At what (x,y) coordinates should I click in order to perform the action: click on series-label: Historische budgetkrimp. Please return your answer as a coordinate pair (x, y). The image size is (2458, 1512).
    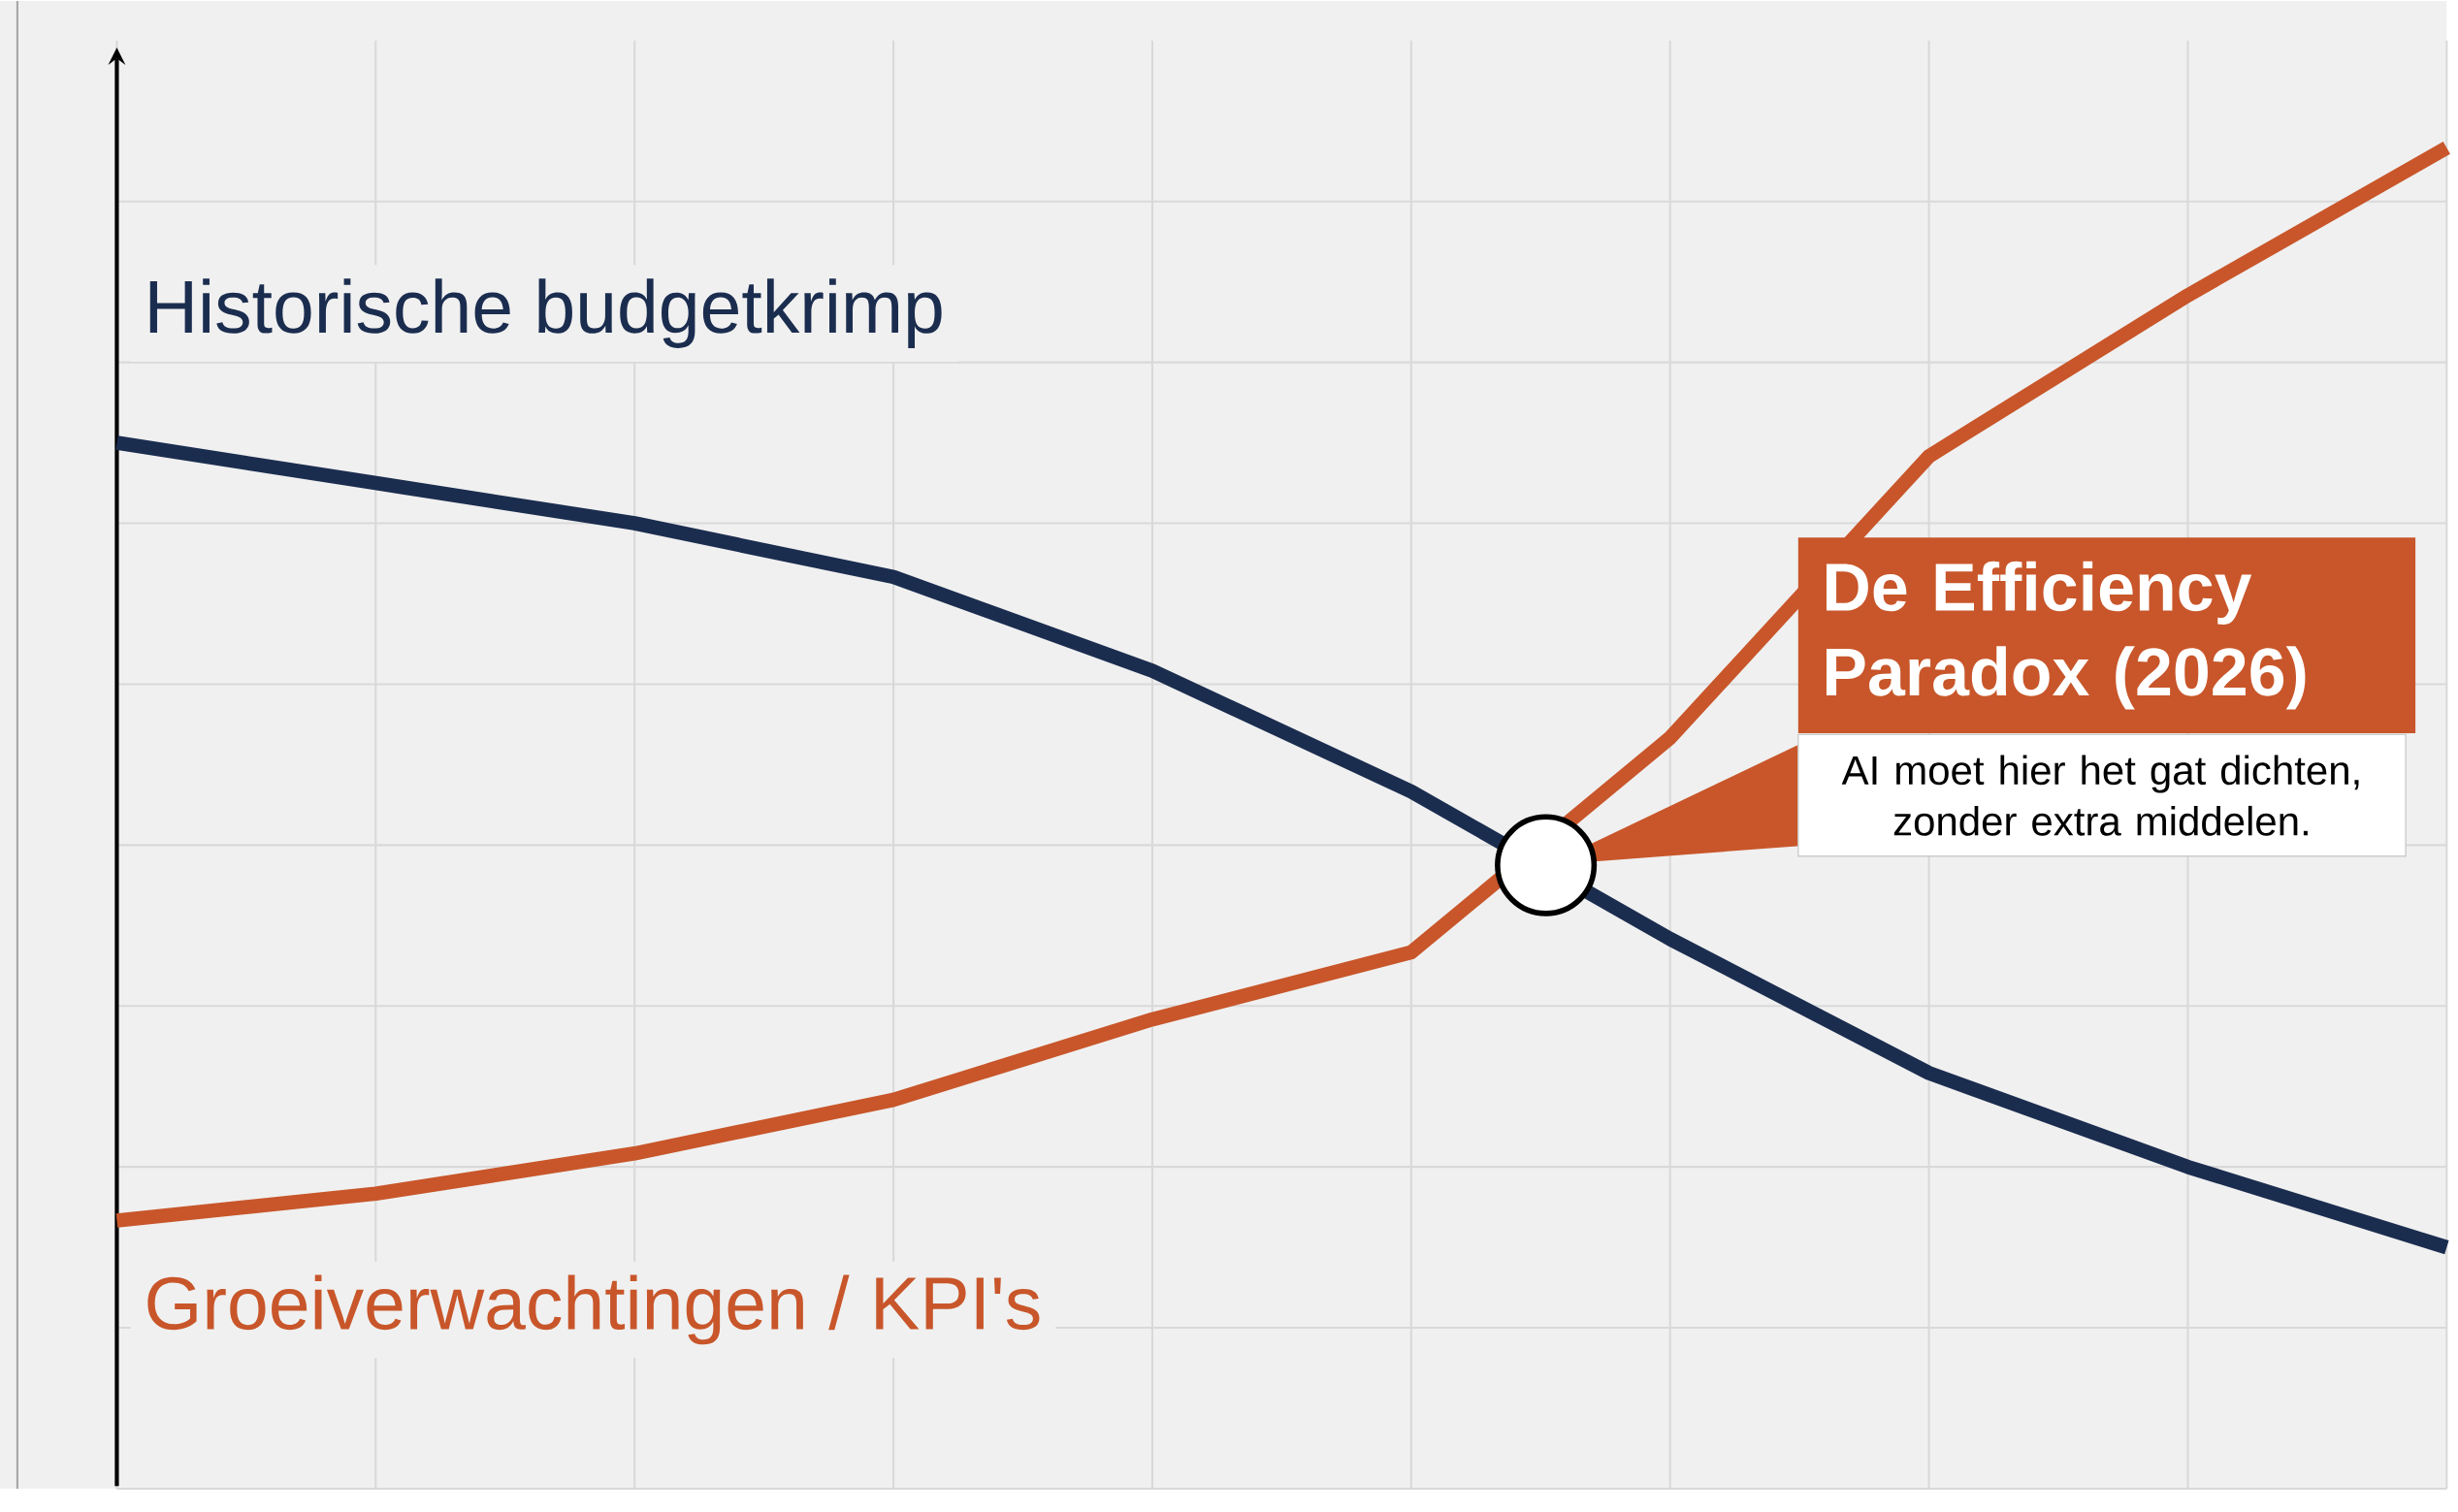
    Looking at the image, I should click on (545, 313).